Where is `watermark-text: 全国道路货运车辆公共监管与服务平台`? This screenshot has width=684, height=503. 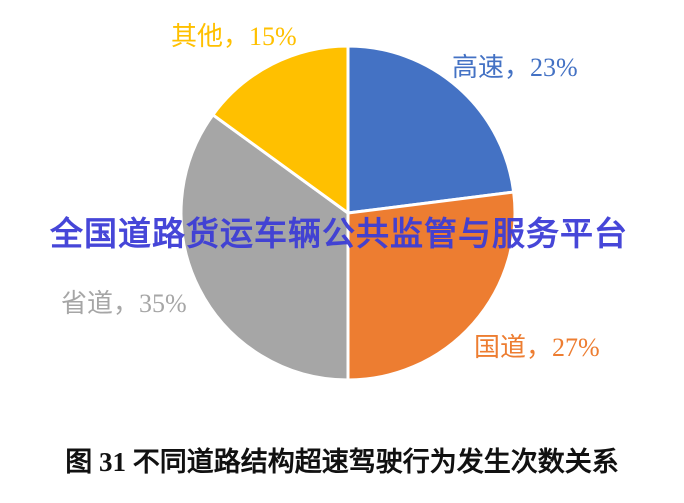
watermark-text: 全国道路货运车辆公共监管与服务平台 is located at coordinates (339, 233).